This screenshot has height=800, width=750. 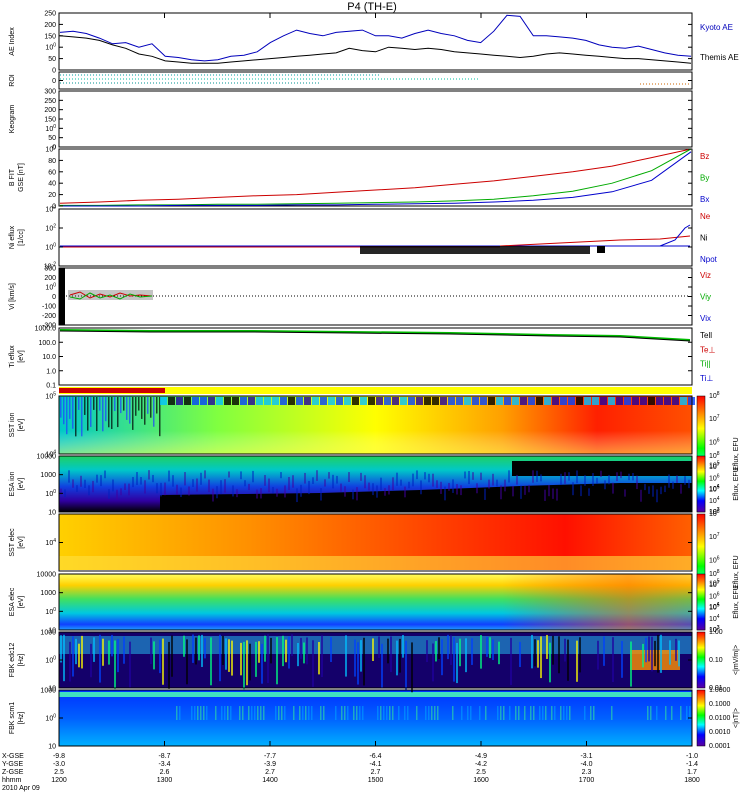 I want to click on density-traces, so click(x=375, y=239).